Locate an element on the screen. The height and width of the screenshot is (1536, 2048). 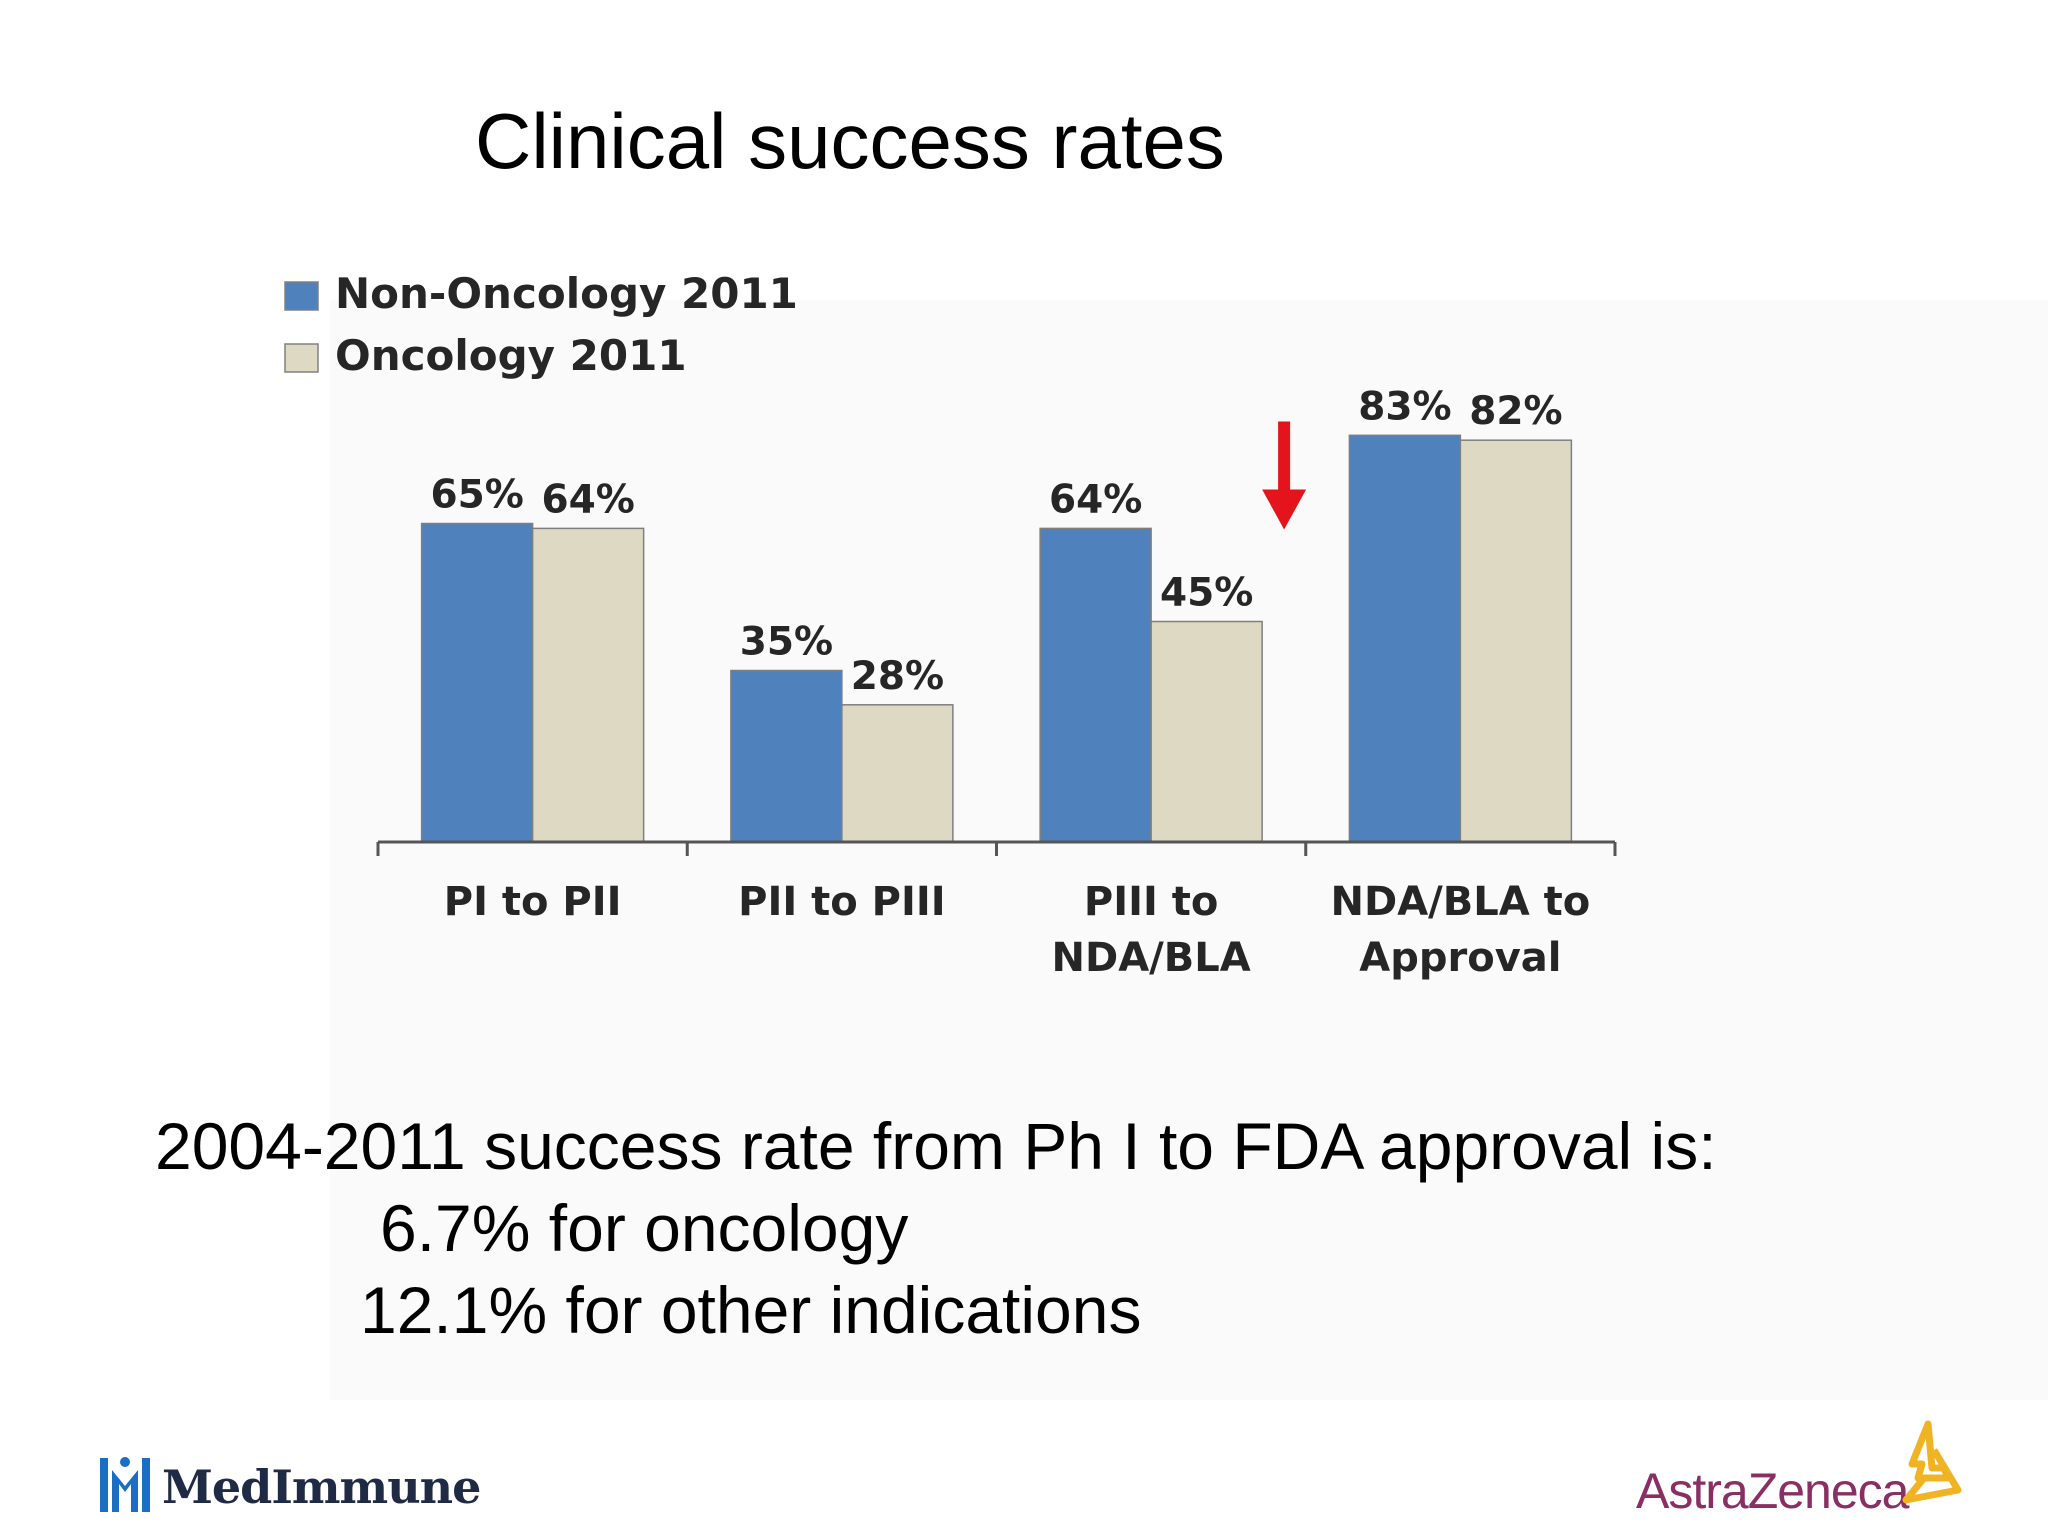
astrazeneca-wordmark: AstraZeneca is located at coordinates (1772, 1491).